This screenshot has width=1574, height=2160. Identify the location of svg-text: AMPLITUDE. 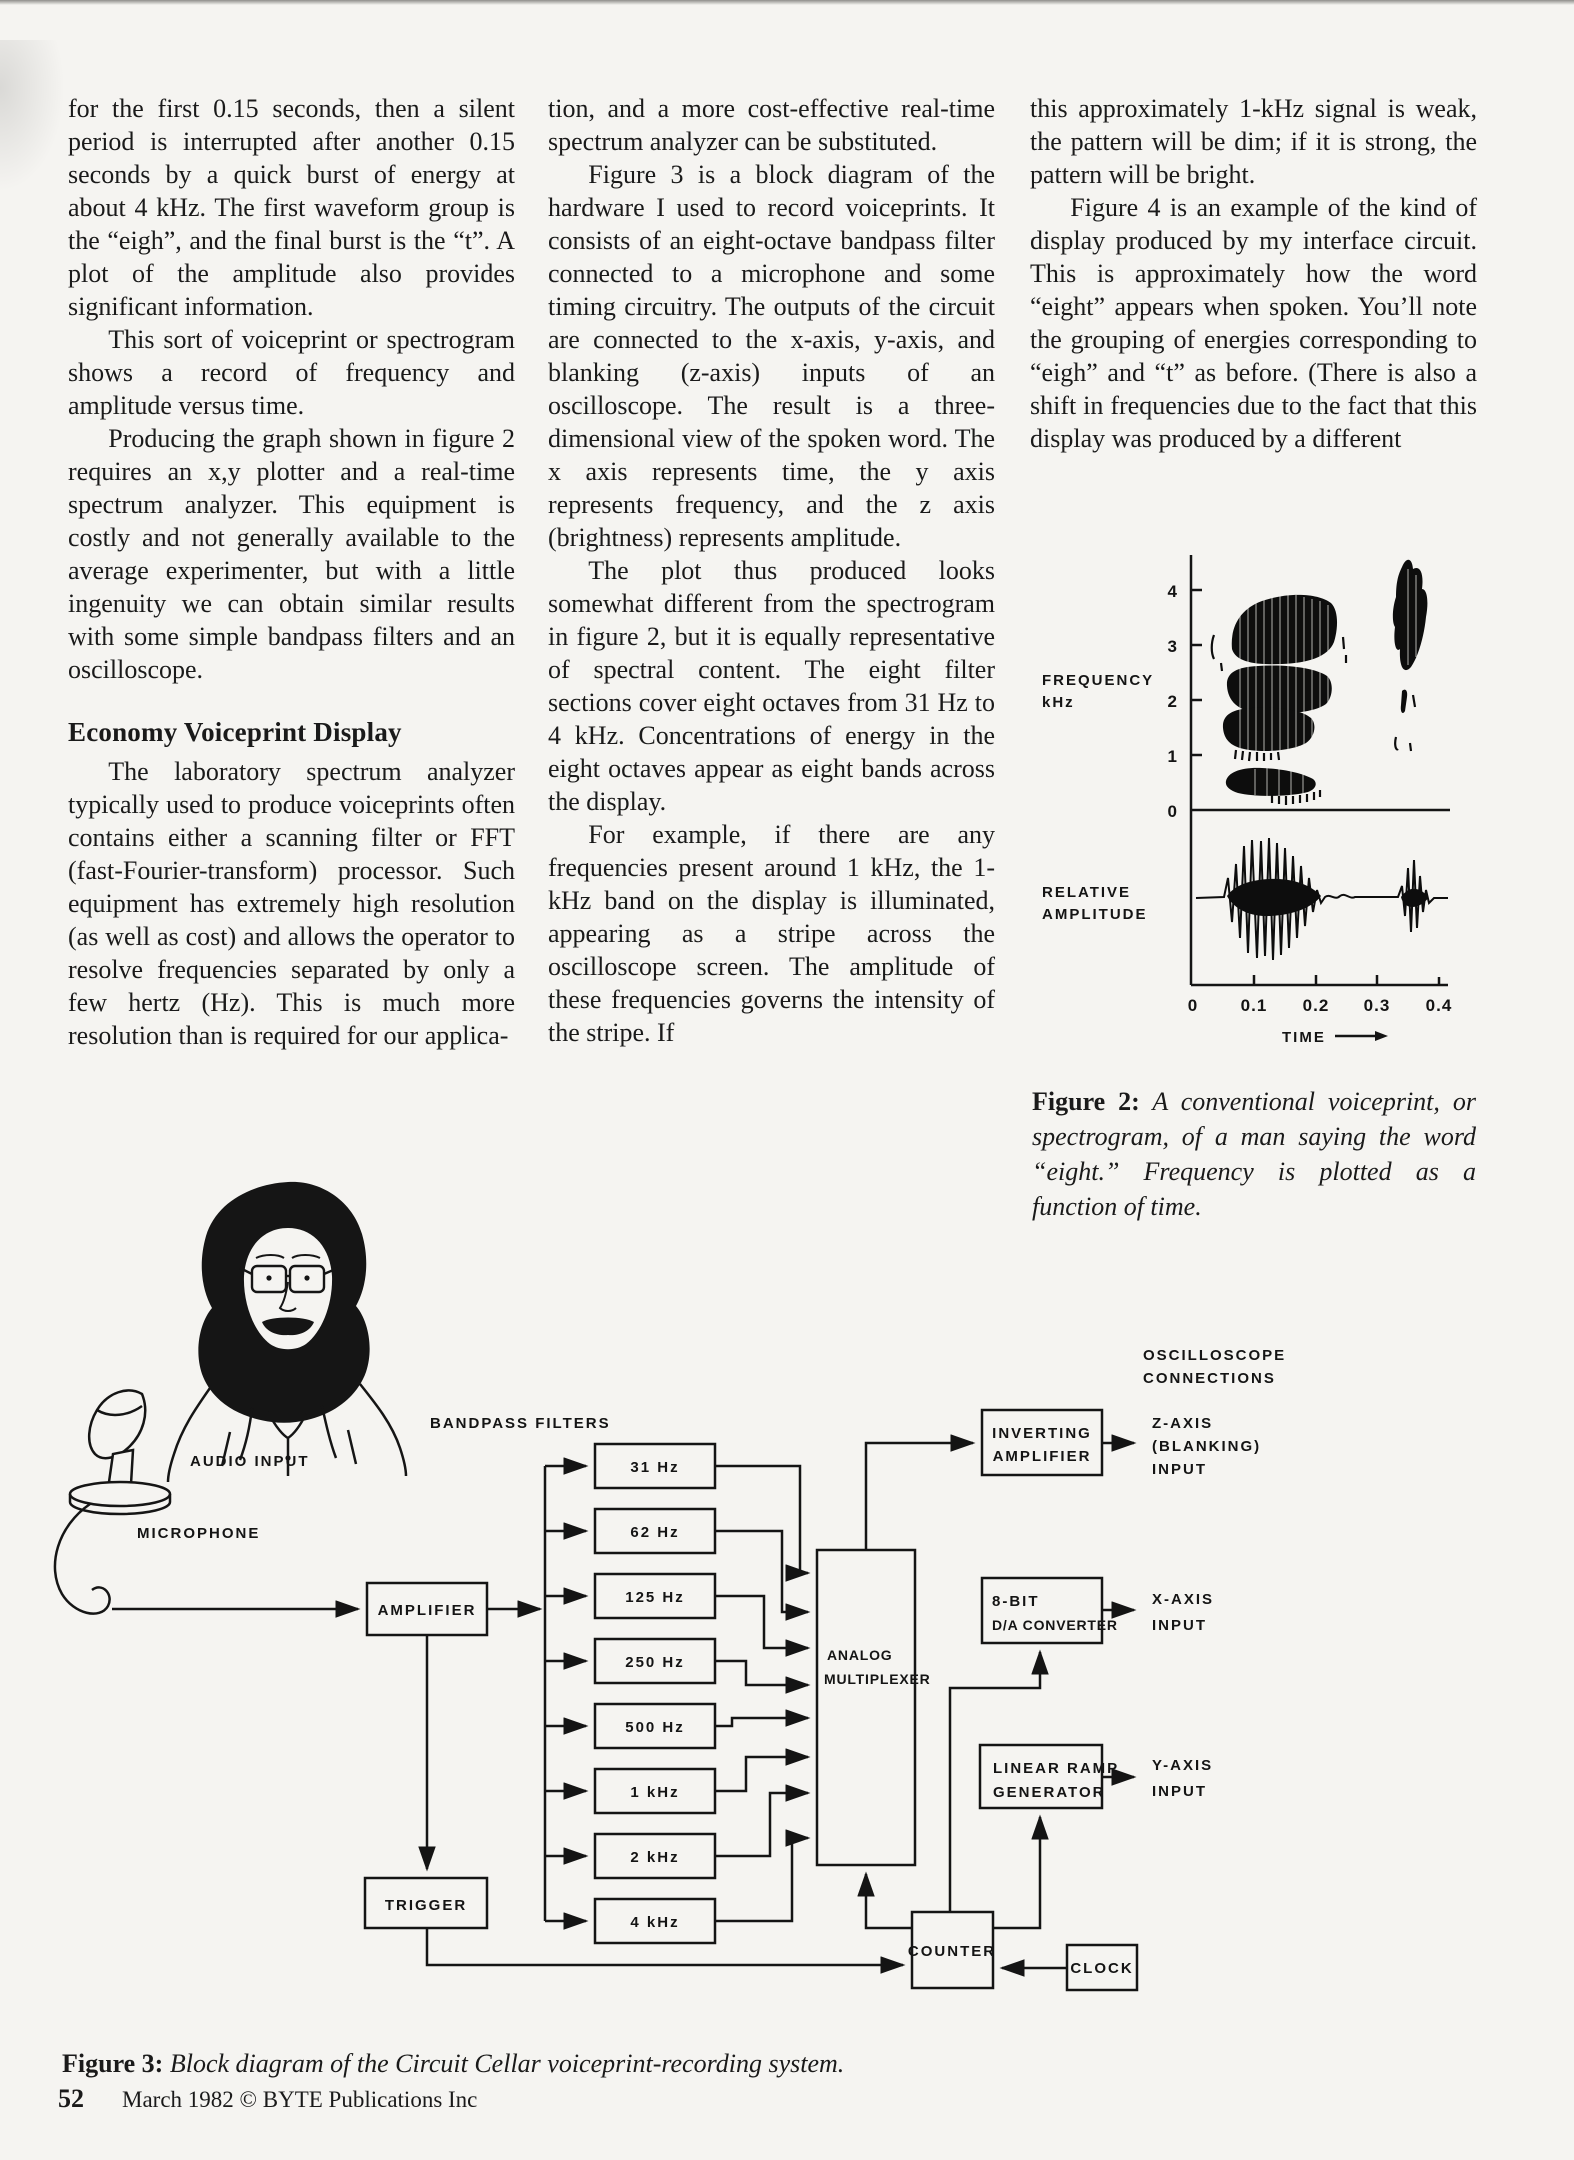
(1095, 914).